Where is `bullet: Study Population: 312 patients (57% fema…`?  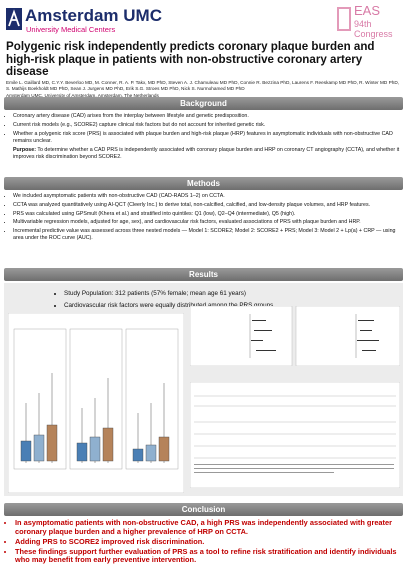
bullet: Study Population: 312 patients (57% fema… is located at coordinates (225, 294).